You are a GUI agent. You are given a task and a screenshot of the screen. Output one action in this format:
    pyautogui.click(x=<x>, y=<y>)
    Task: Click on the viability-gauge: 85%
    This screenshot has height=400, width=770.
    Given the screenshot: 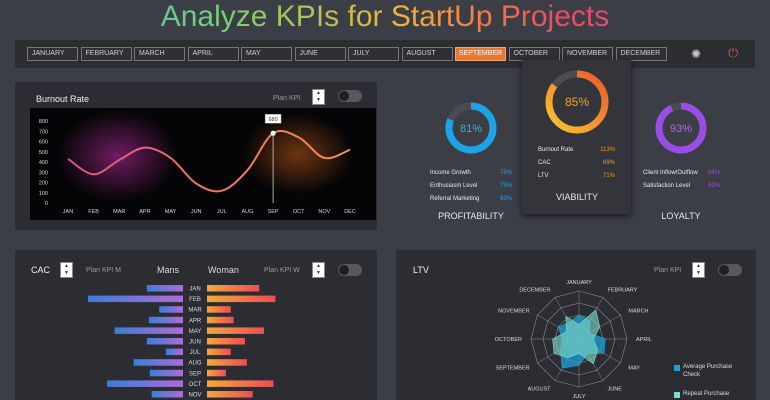 What is the action you would take?
    pyautogui.click(x=577, y=102)
    